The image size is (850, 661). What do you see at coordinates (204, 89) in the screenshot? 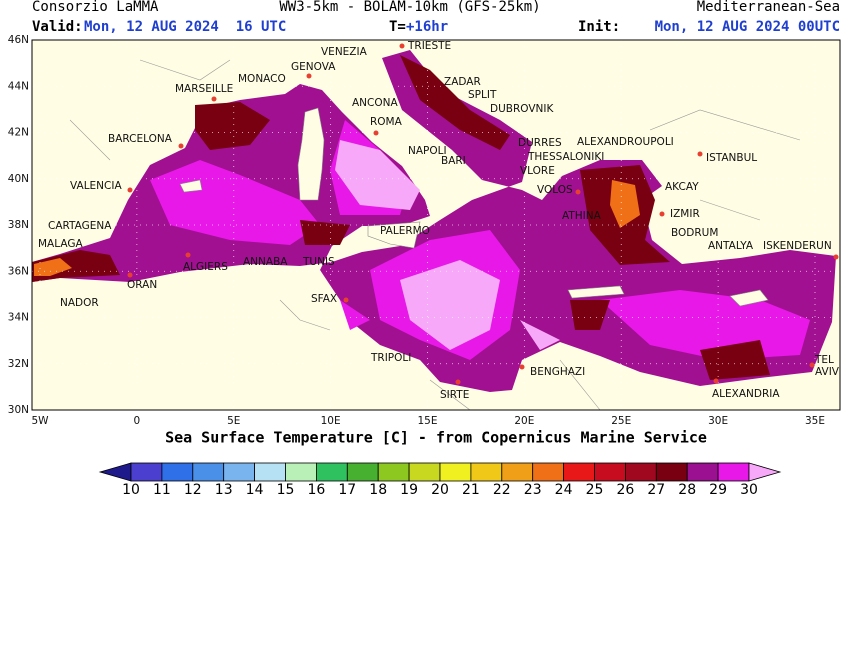
I see `city-label: MARSEILLE` at bounding box center [204, 89].